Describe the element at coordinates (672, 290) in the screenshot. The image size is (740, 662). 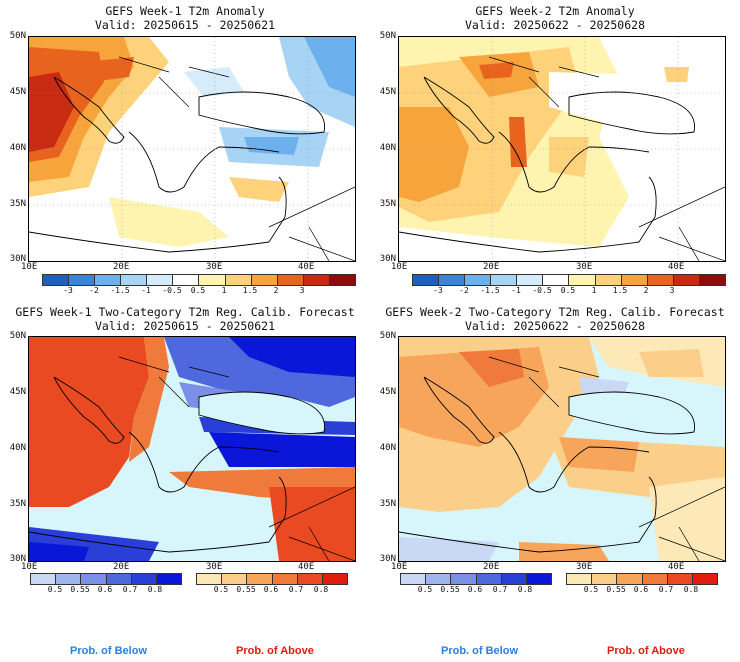
I see `colorbar-tick-label: 3` at that location.